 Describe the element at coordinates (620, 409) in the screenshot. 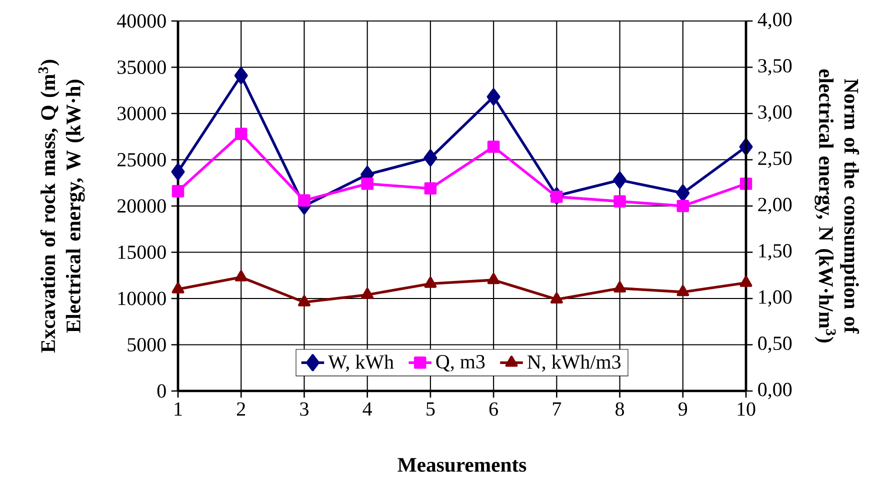

I see `x-tick-label: 8` at that location.